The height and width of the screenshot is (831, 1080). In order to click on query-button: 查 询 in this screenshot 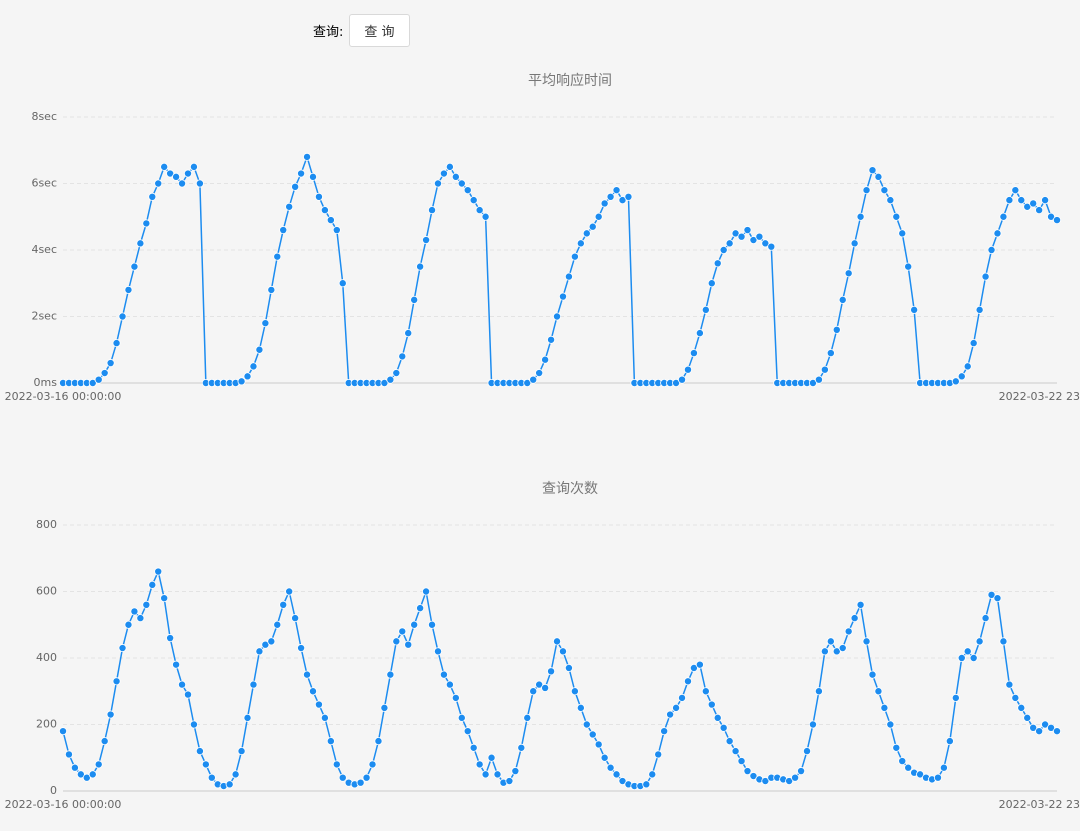, I will do `click(379, 30)`.